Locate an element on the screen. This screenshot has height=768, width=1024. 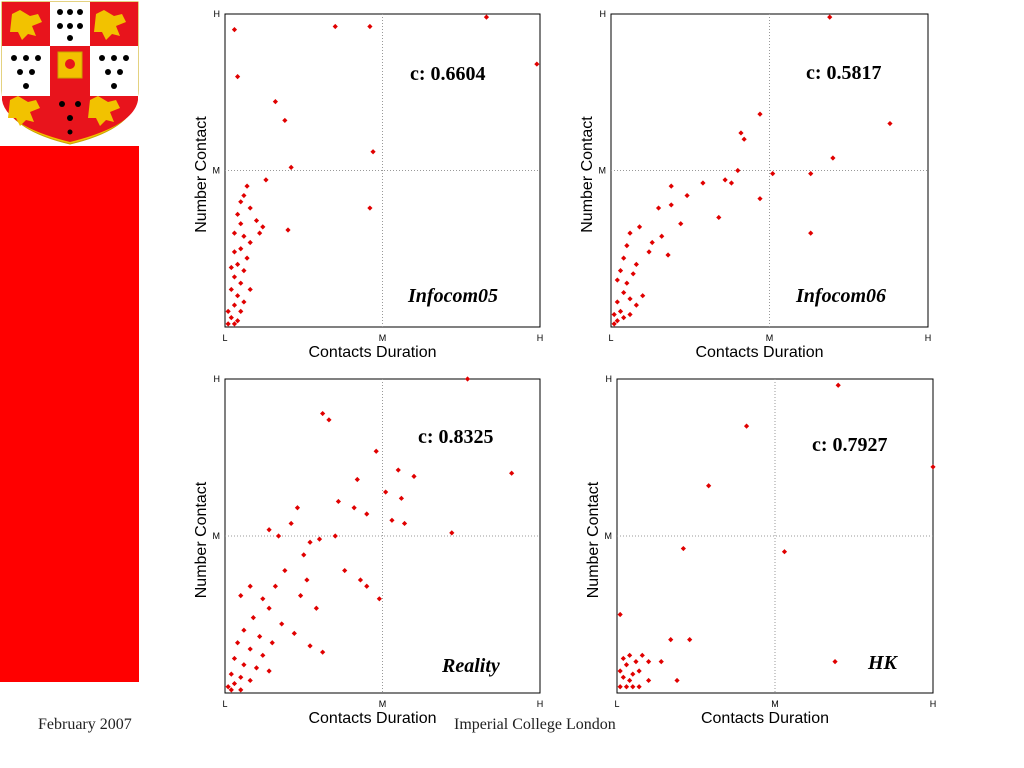
y-tick-label: M is located at coordinates (217, 536).